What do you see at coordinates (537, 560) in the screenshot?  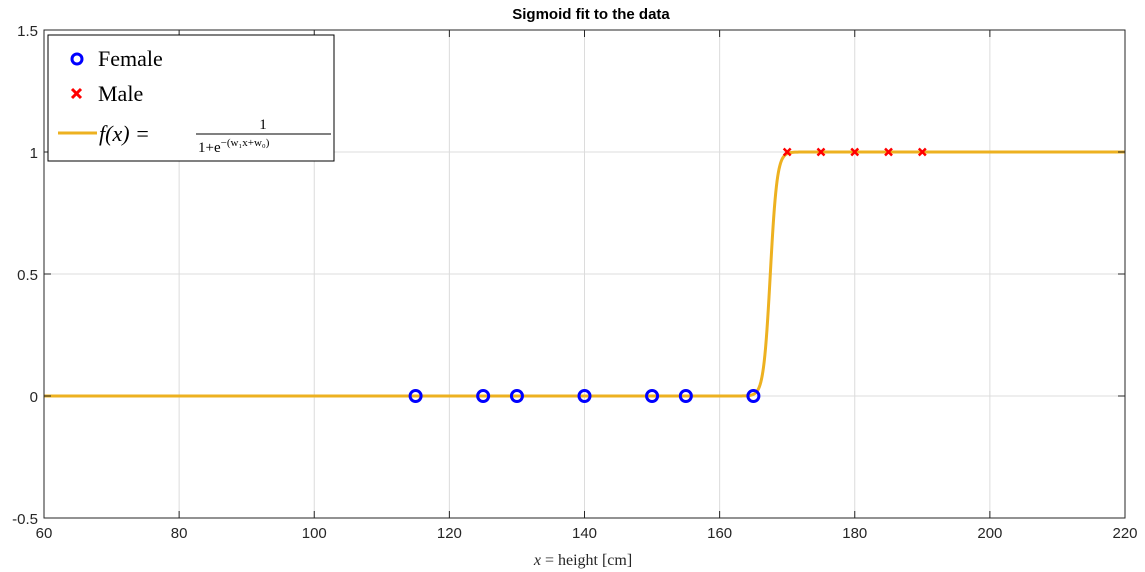 I see `x-axis-label-var: x` at bounding box center [537, 560].